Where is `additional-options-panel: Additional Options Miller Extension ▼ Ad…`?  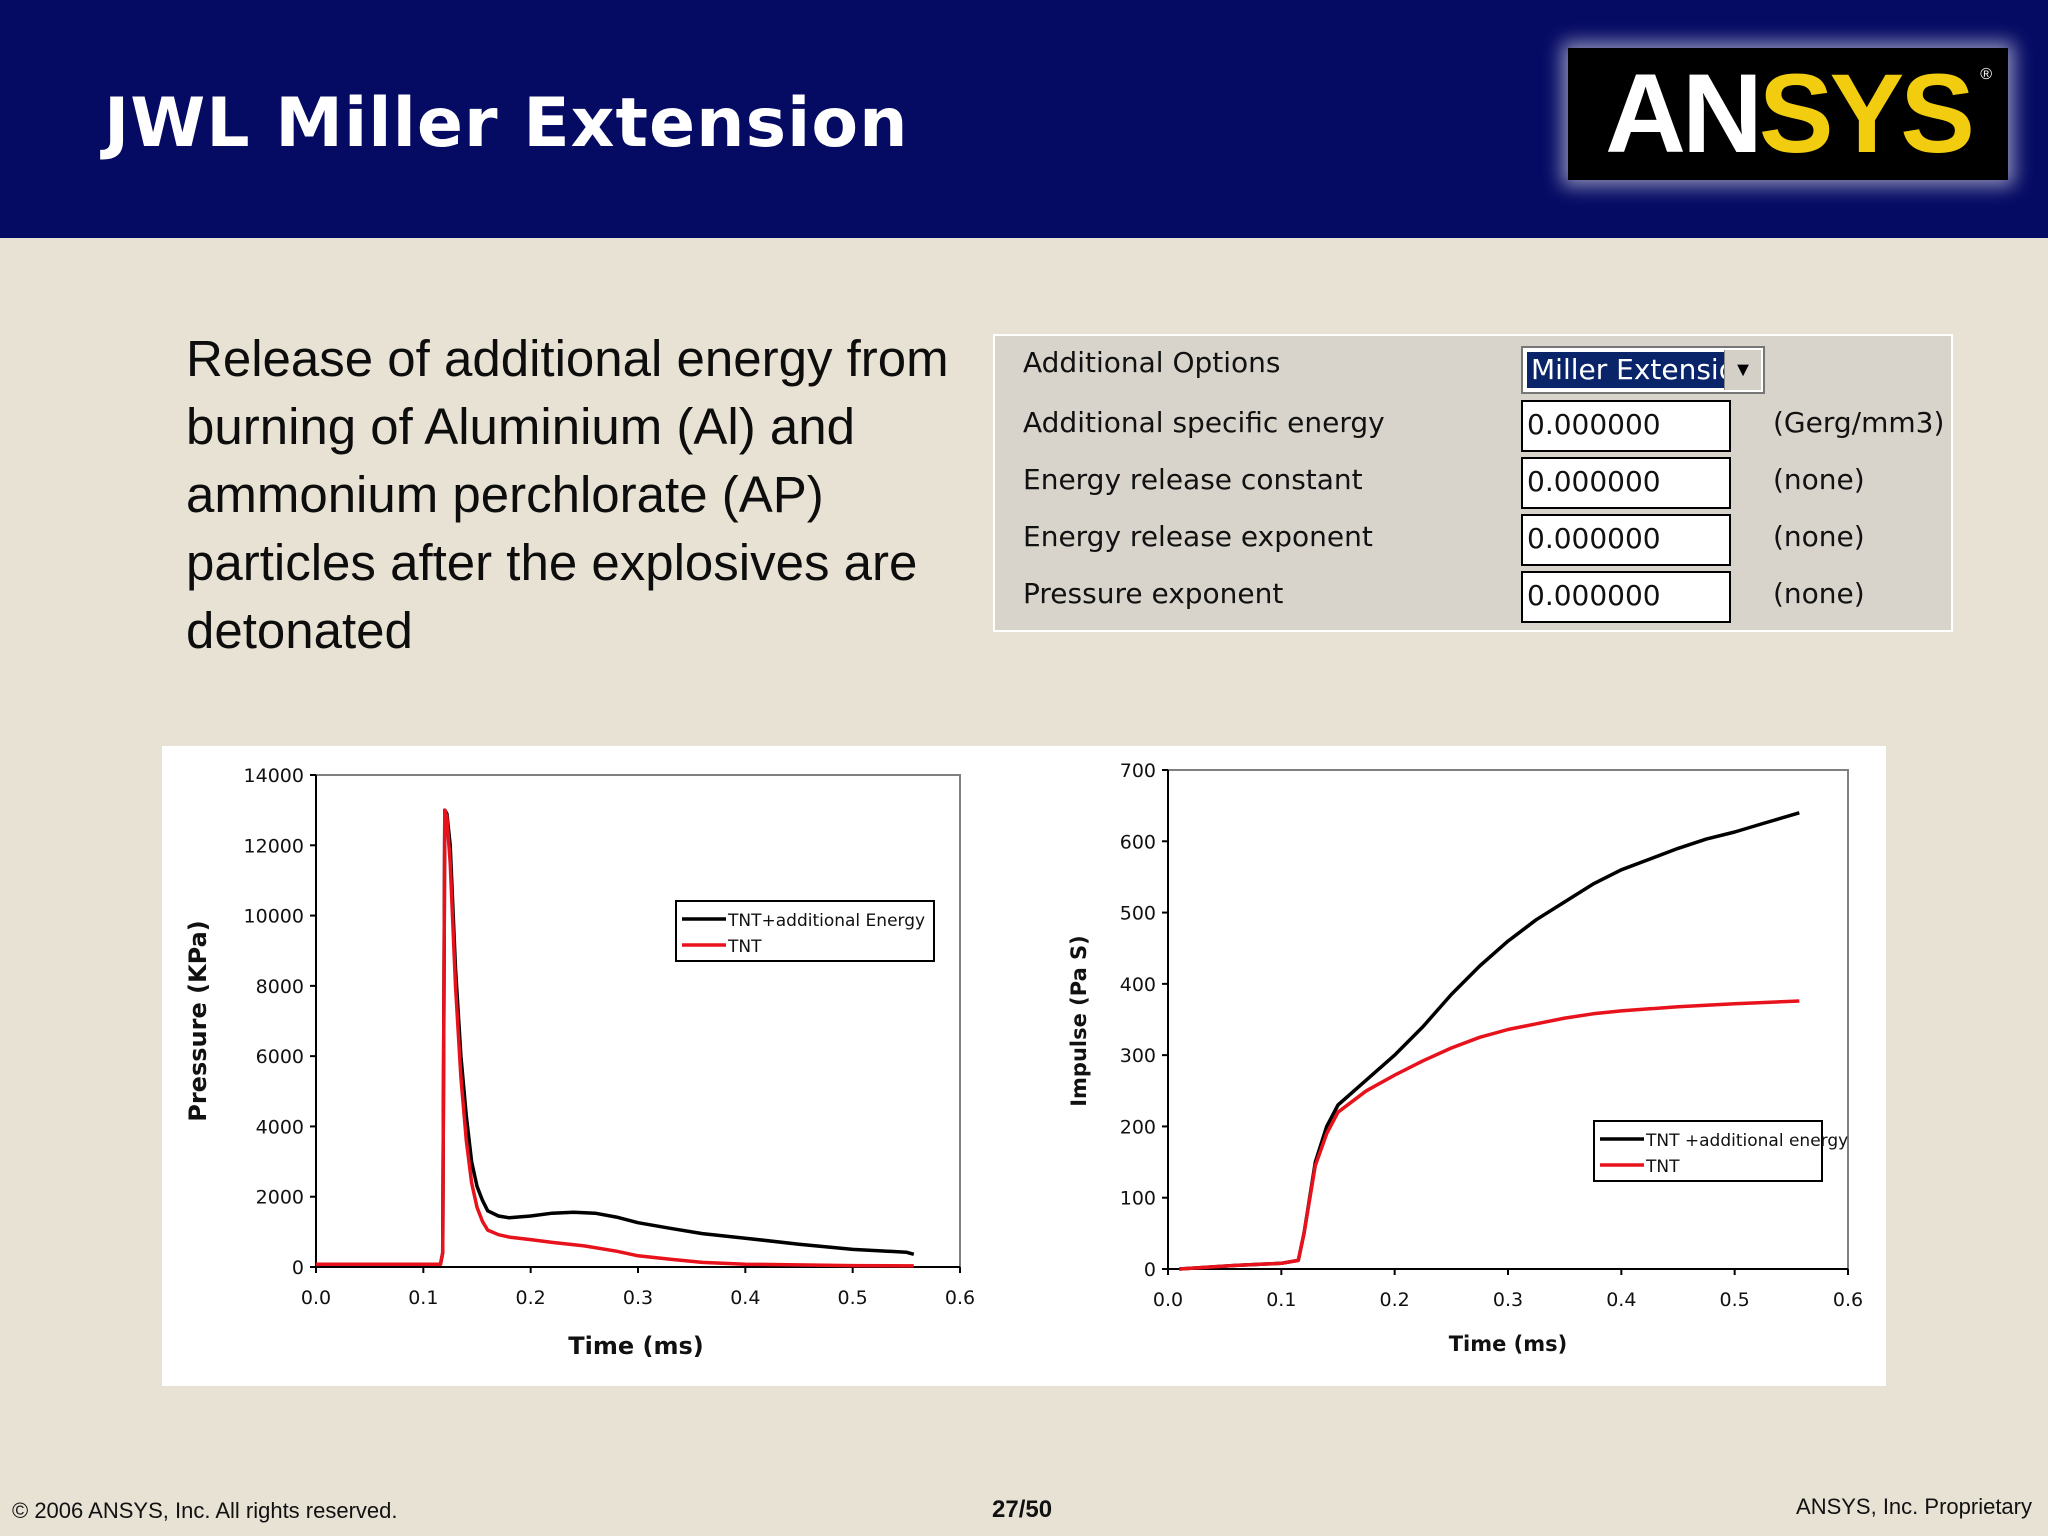 additional-options-panel: Additional Options Miller Extension ▼ Ad… is located at coordinates (1473, 483).